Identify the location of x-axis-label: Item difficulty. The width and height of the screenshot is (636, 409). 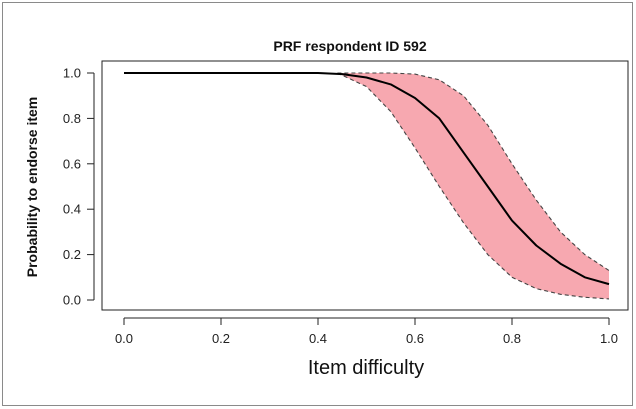
(366, 368).